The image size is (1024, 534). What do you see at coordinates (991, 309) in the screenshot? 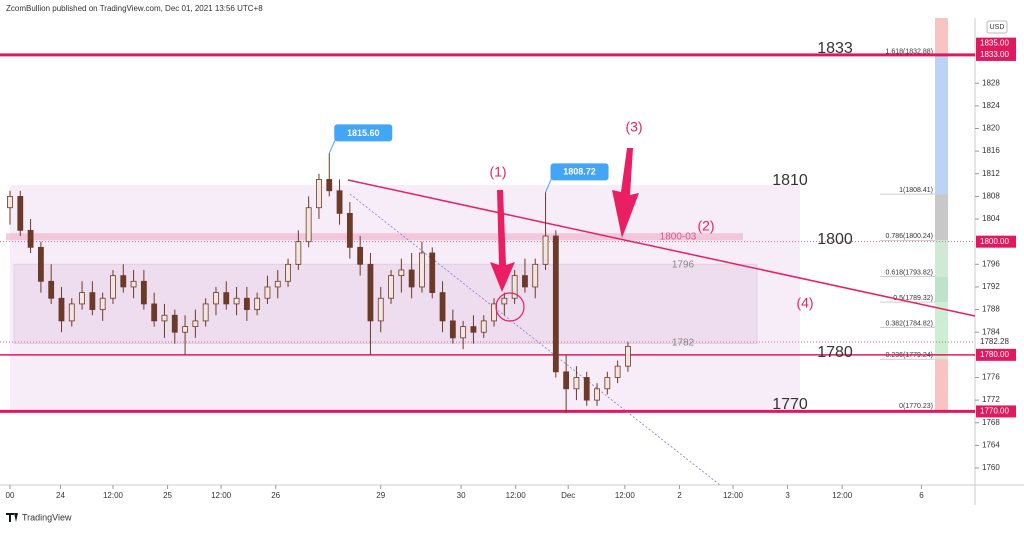
I see `y-tick-label: 1788` at bounding box center [991, 309].